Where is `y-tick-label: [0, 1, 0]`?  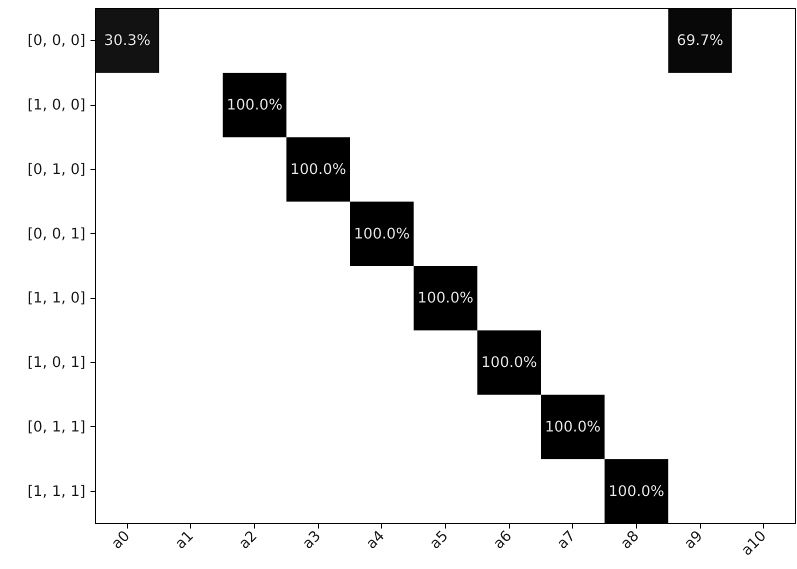 y-tick-label: [0, 1, 0] is located at coordinates (56, 169).